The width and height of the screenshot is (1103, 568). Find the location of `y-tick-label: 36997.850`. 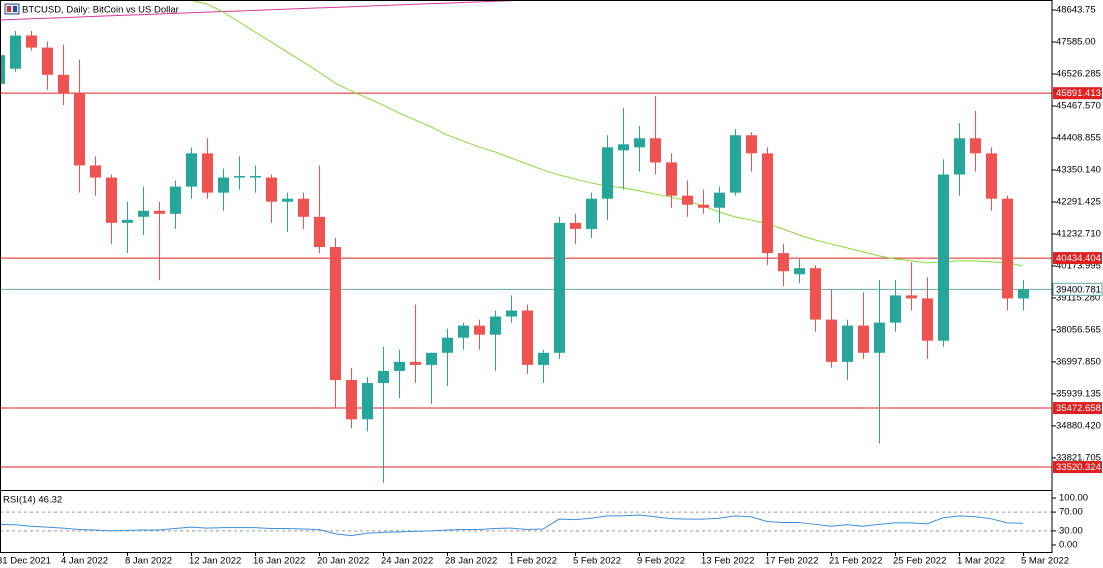

y-tick-label: 36997.850 is located at coordinates (1078, 361).